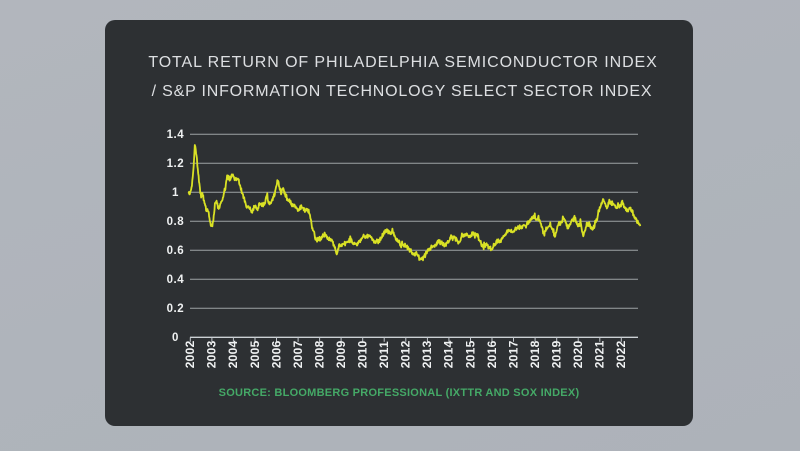 This screenshot has width=800, height=451. Describe the element at coordinates (449, 354) in the screenshot. I see `svg-text: 2014` at that location.